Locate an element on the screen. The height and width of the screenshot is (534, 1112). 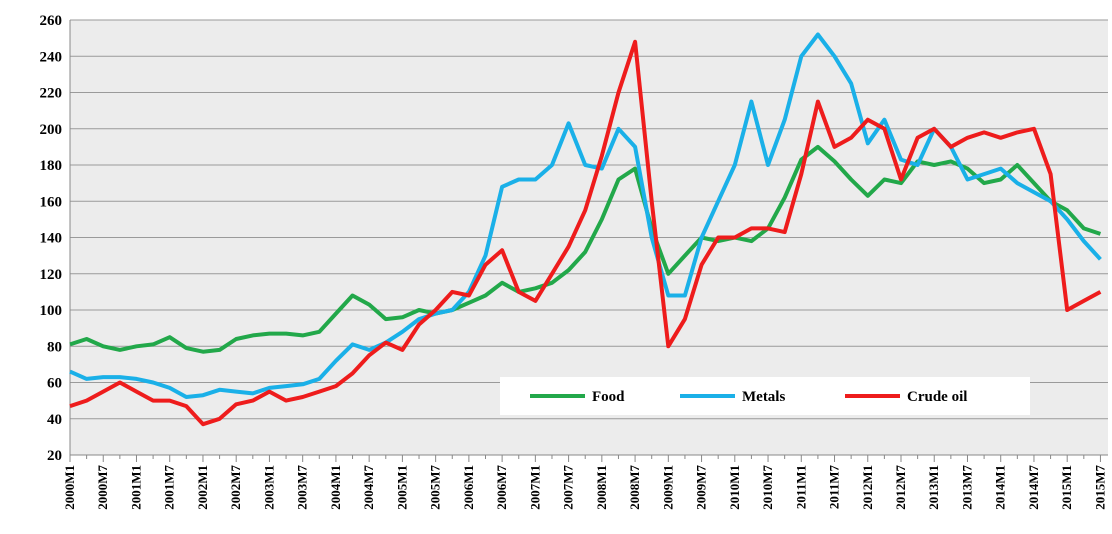
legend-label: Metals is located at coordinates (763, 397).